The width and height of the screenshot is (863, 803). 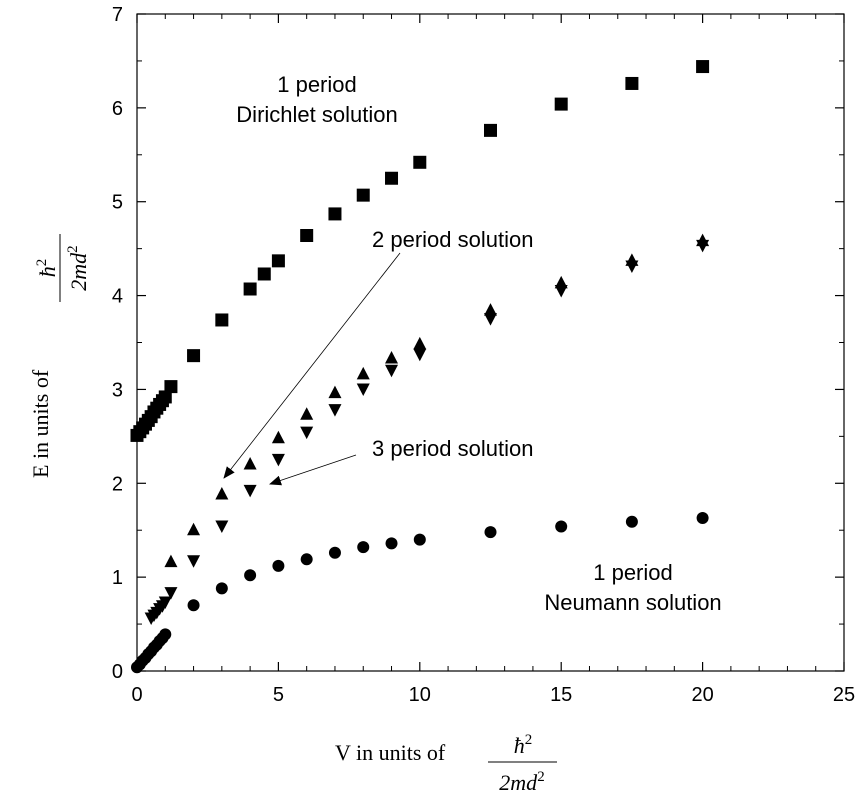 What do you see at coordinates (47, 271) in the screenshot?
I see `y-axis-label-hbar: ħ` at bounding box center [47, 271].